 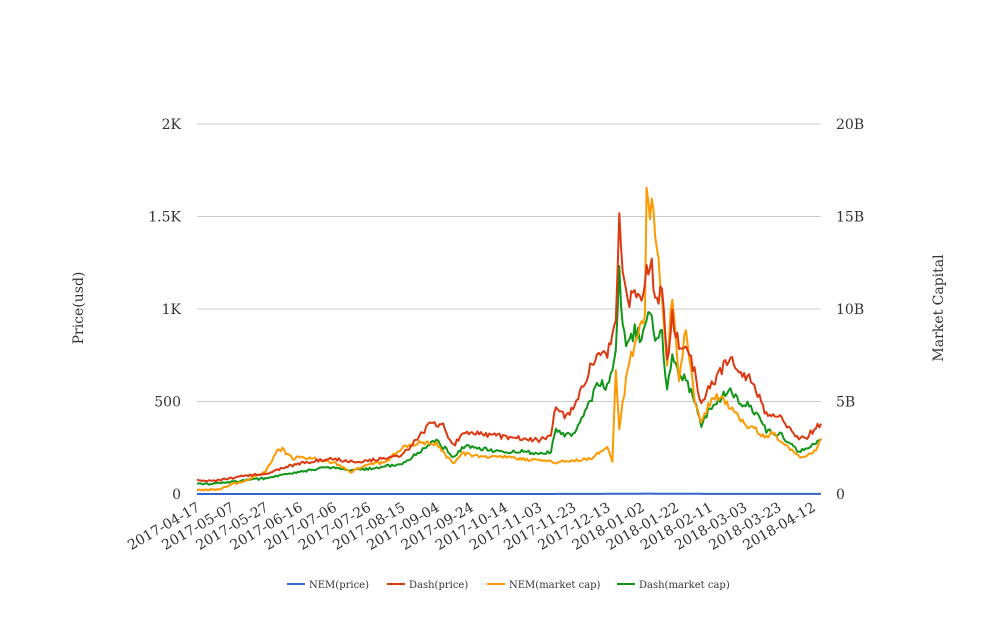 I want to click on y-left-tick-label: 500, so click(x=167, y=403).